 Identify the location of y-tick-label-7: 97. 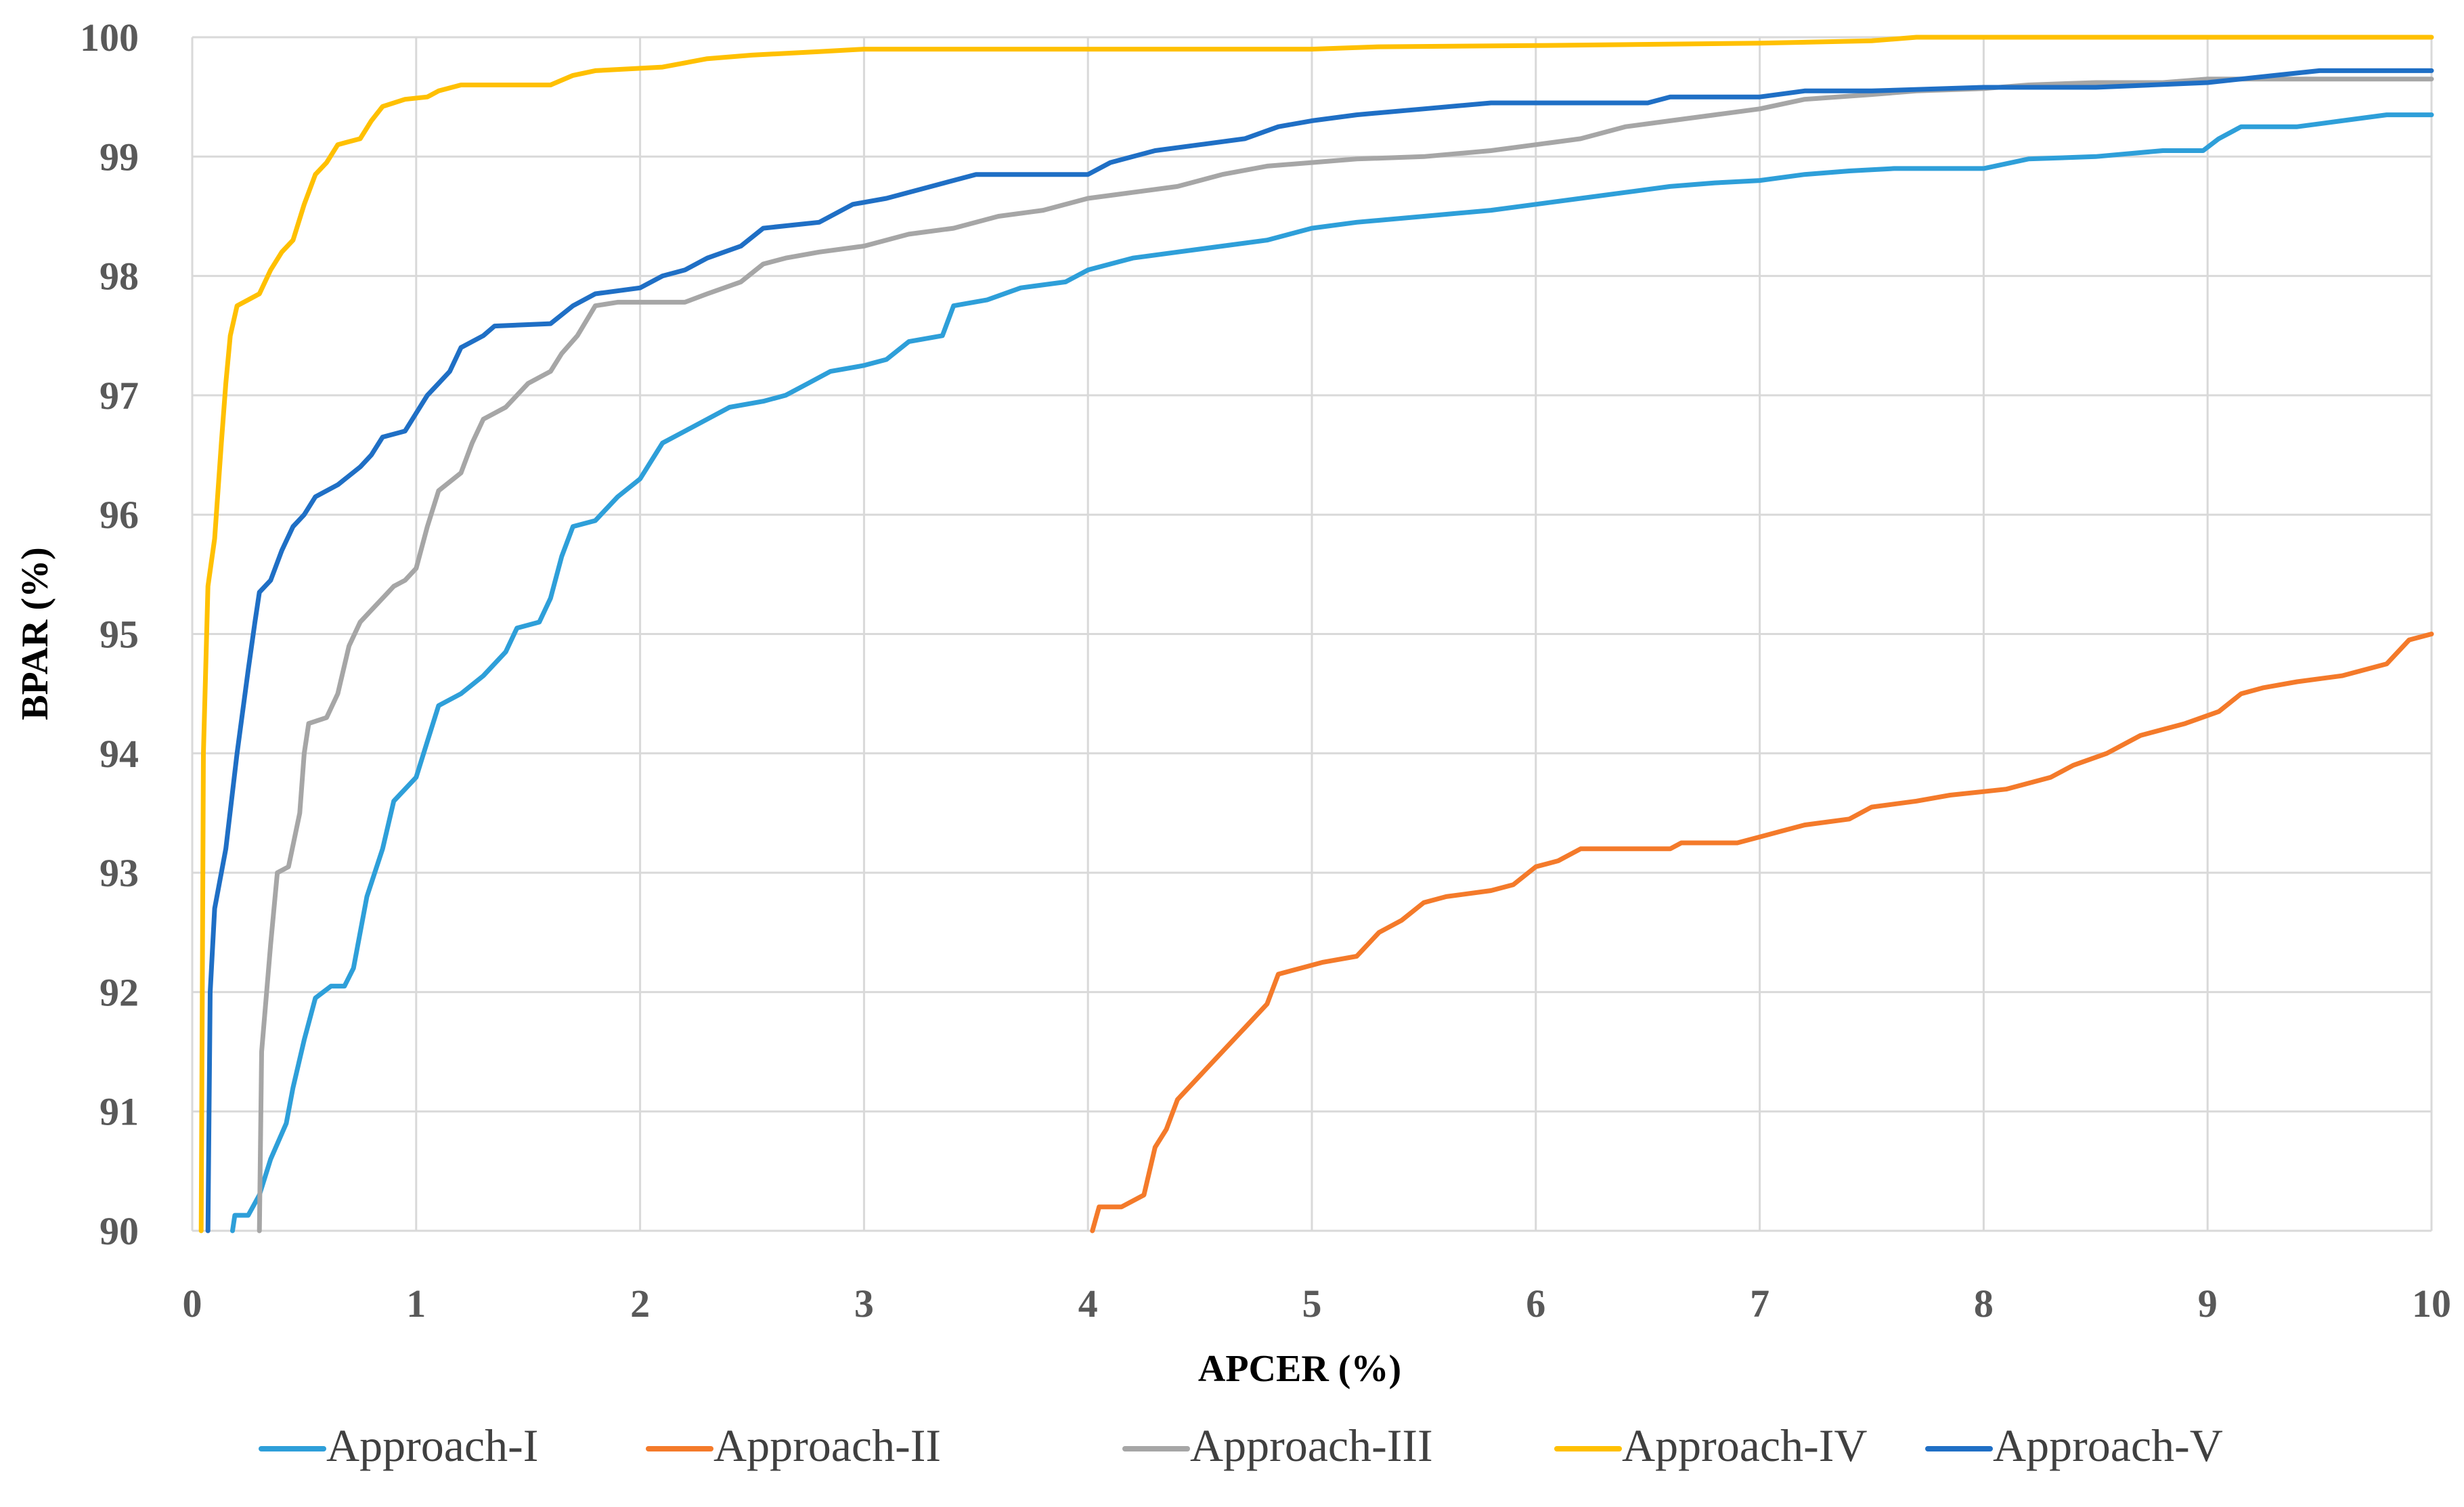
(119, 396).